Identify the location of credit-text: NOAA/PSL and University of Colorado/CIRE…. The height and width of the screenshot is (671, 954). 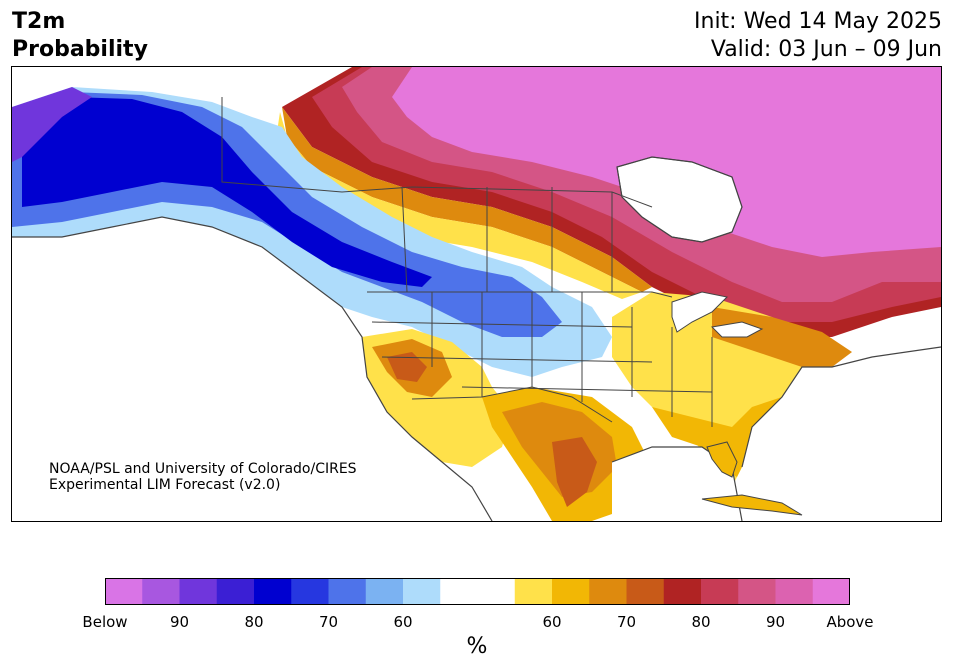
(203, 477).